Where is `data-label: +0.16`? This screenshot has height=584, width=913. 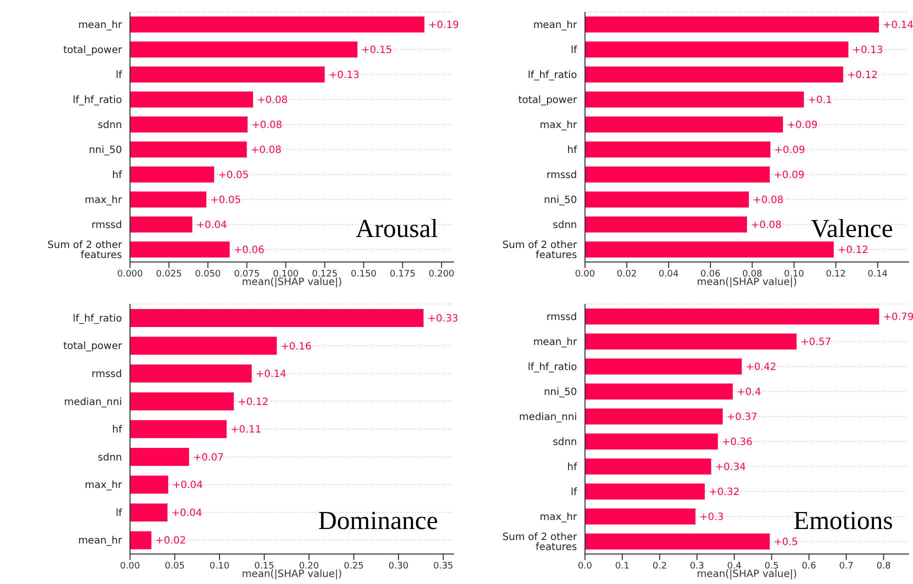 data-label: +0.16 is located at coordinates (296, 346).